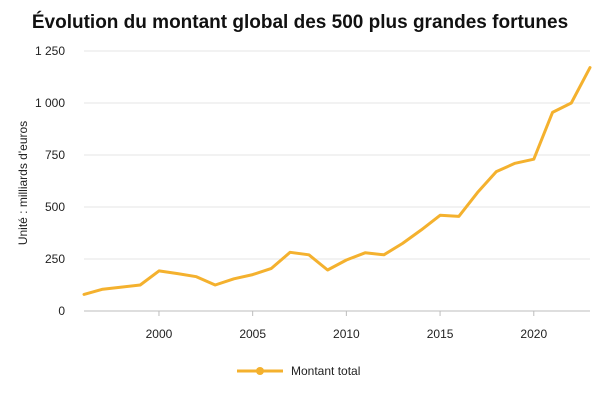  I want to click on y-tick-label: 0, so click(61, 311).